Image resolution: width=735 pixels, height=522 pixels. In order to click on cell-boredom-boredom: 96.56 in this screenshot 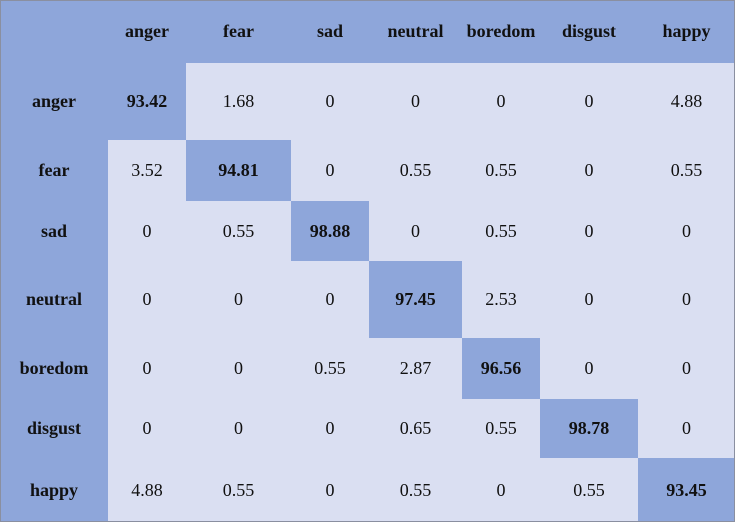, I will do `click(501, 368)`.